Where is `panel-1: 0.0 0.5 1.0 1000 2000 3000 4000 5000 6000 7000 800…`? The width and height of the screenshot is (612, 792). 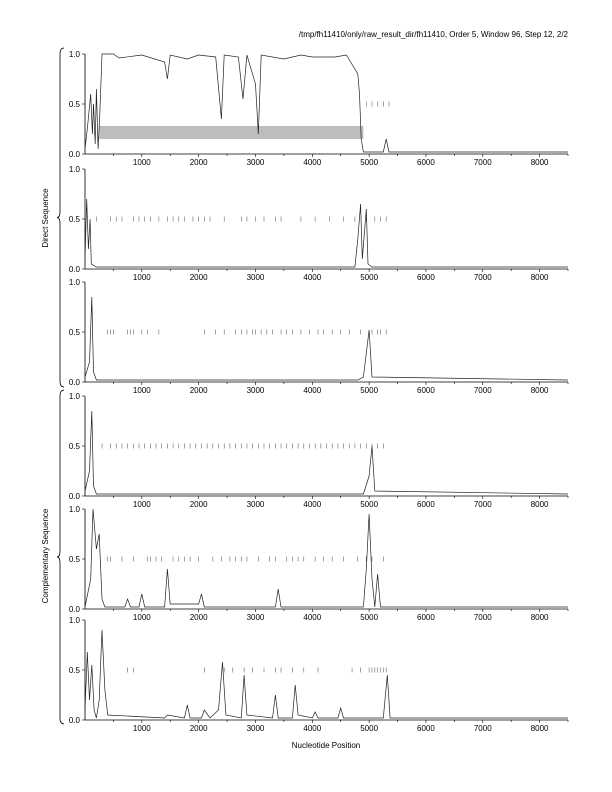 panel-1: 0.0 0.5 1.0 1000 2000 3000 4000 5000 6000 7000 800… is located at coordinates (319, 108).